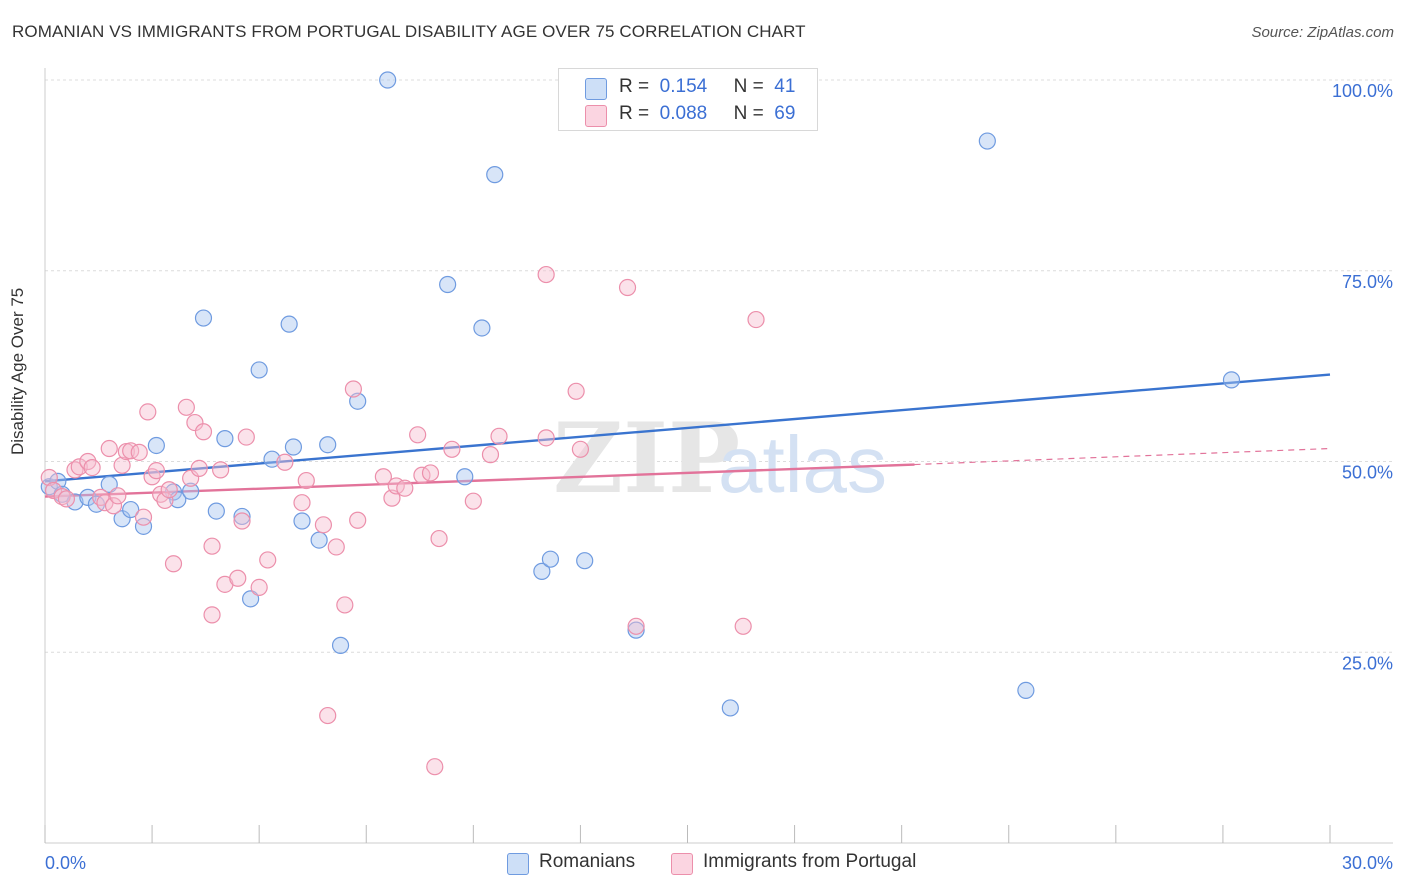 The height and width of the screenshot is (892, 1406). What do you see at coordinates (479, 480) in the screenshot?
I see `trendline-portugal` at bounding box center [479, 480].